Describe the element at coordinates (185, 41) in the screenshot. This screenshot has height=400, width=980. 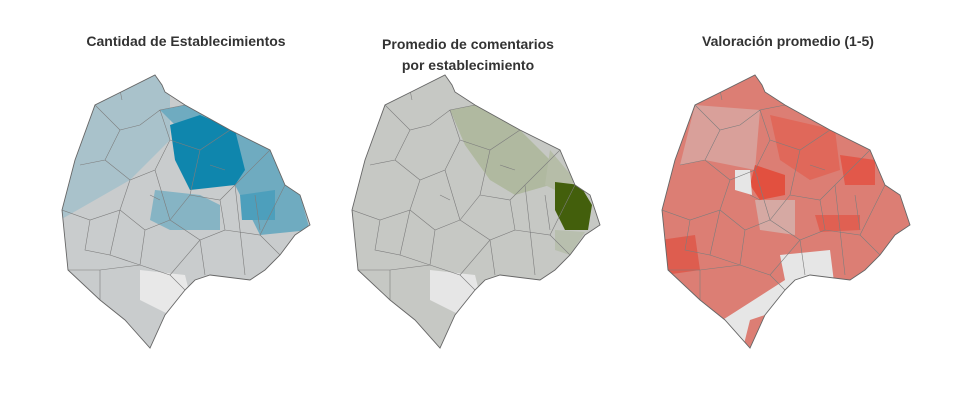
I see `map-title: Cantidad de Establecimientos` at that location.